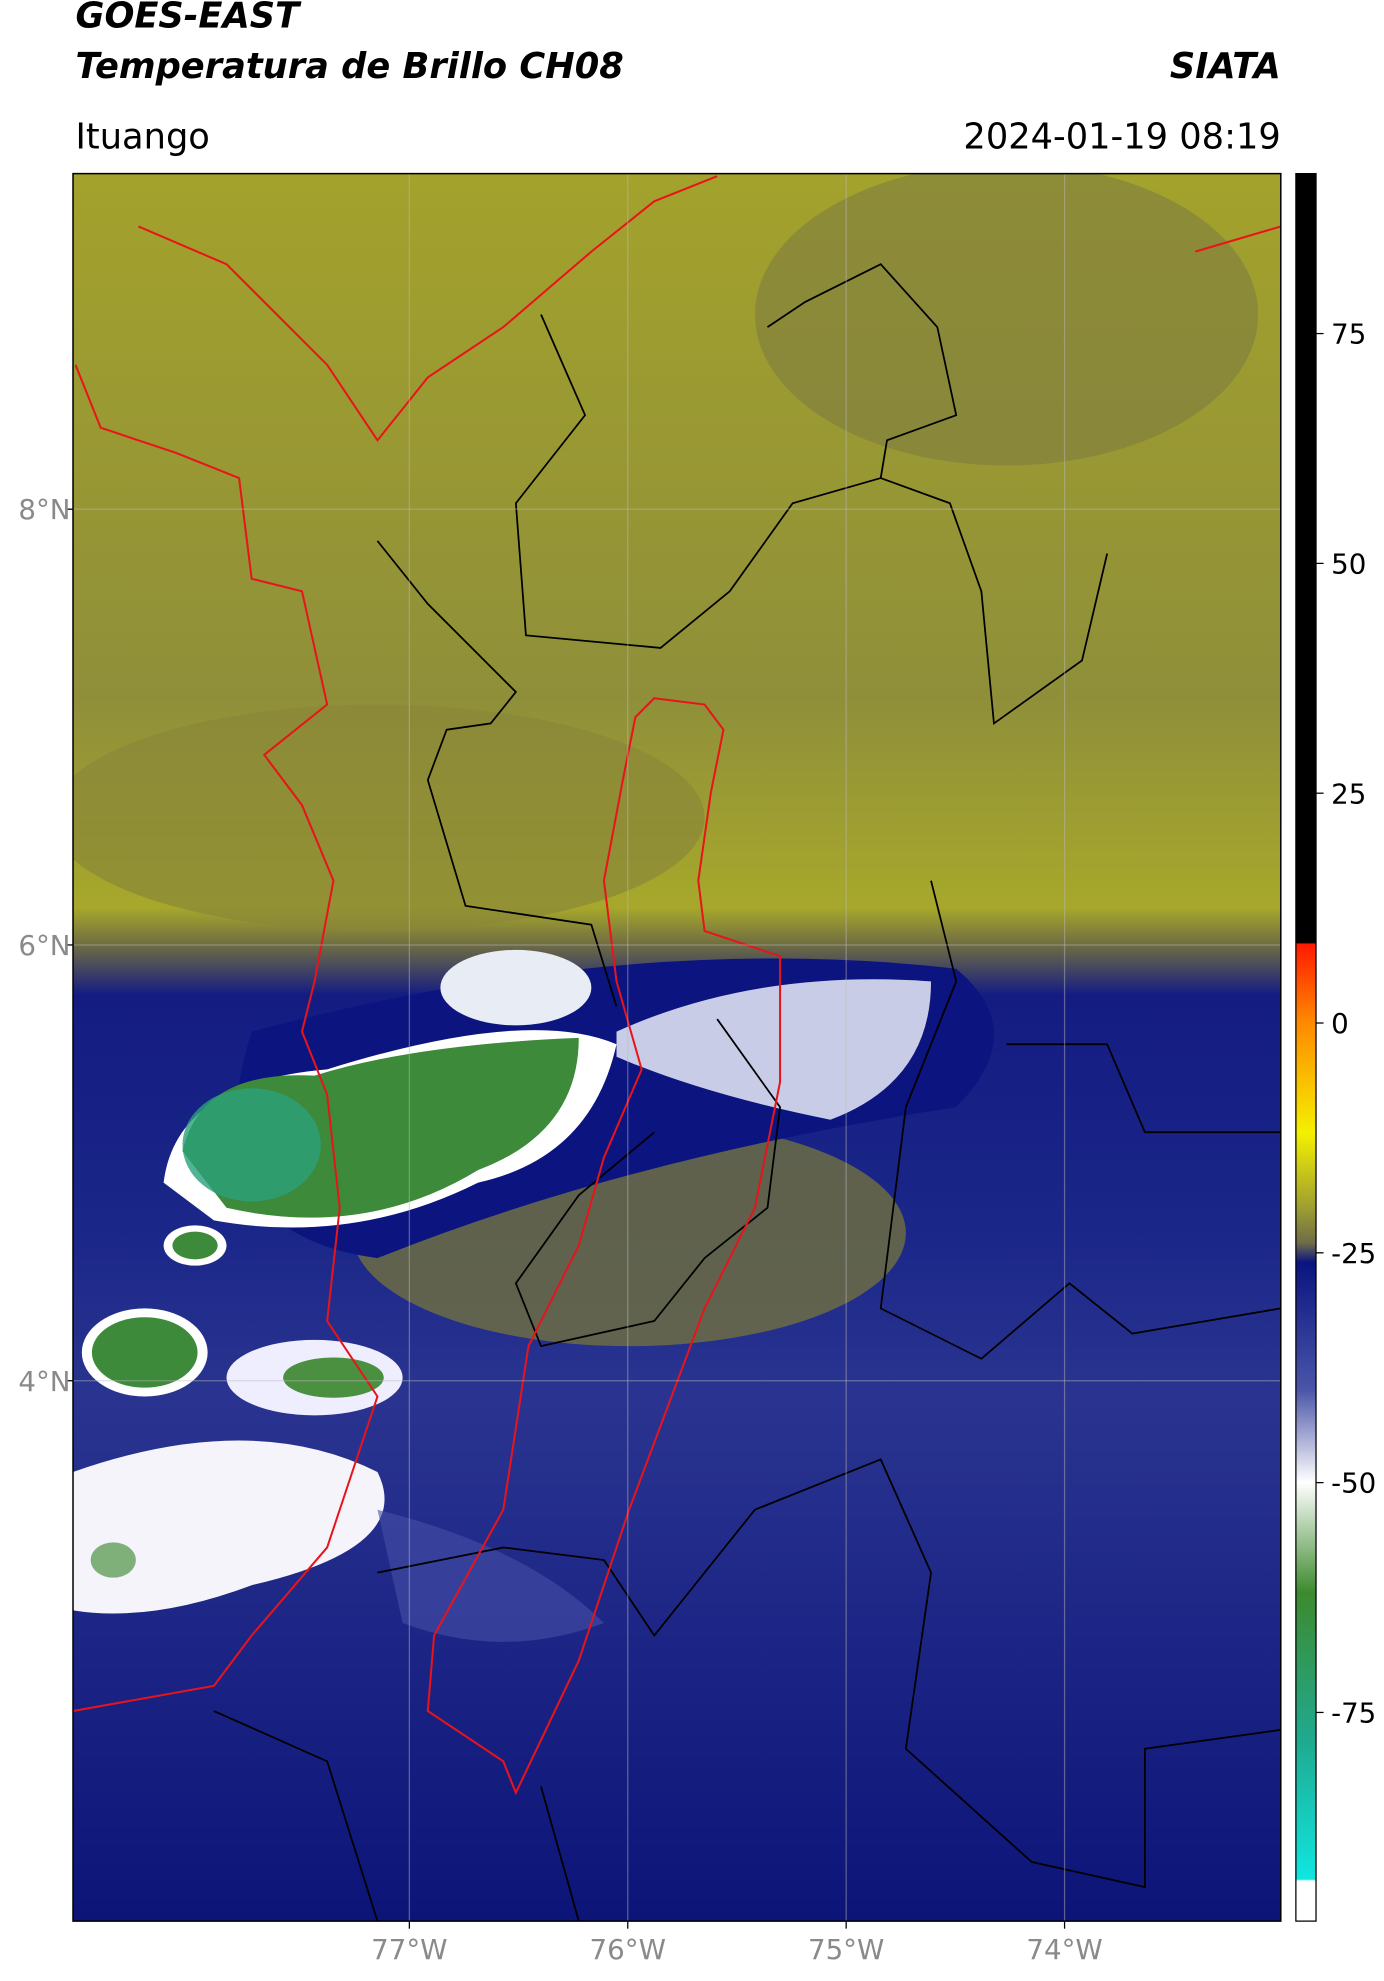 The height and width of the screenshot is (1981, 1384). I want to click on y-tick-label: 6°N, so click(44, 945).